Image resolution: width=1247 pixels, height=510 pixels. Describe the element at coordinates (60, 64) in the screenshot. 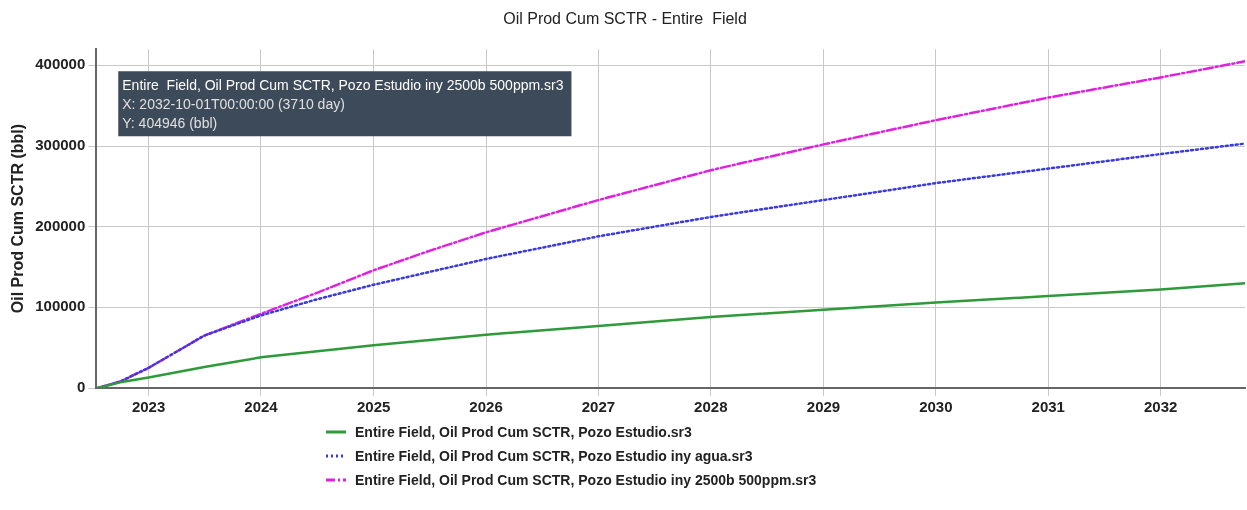

I see `y-tick-label: 400000` at that location.